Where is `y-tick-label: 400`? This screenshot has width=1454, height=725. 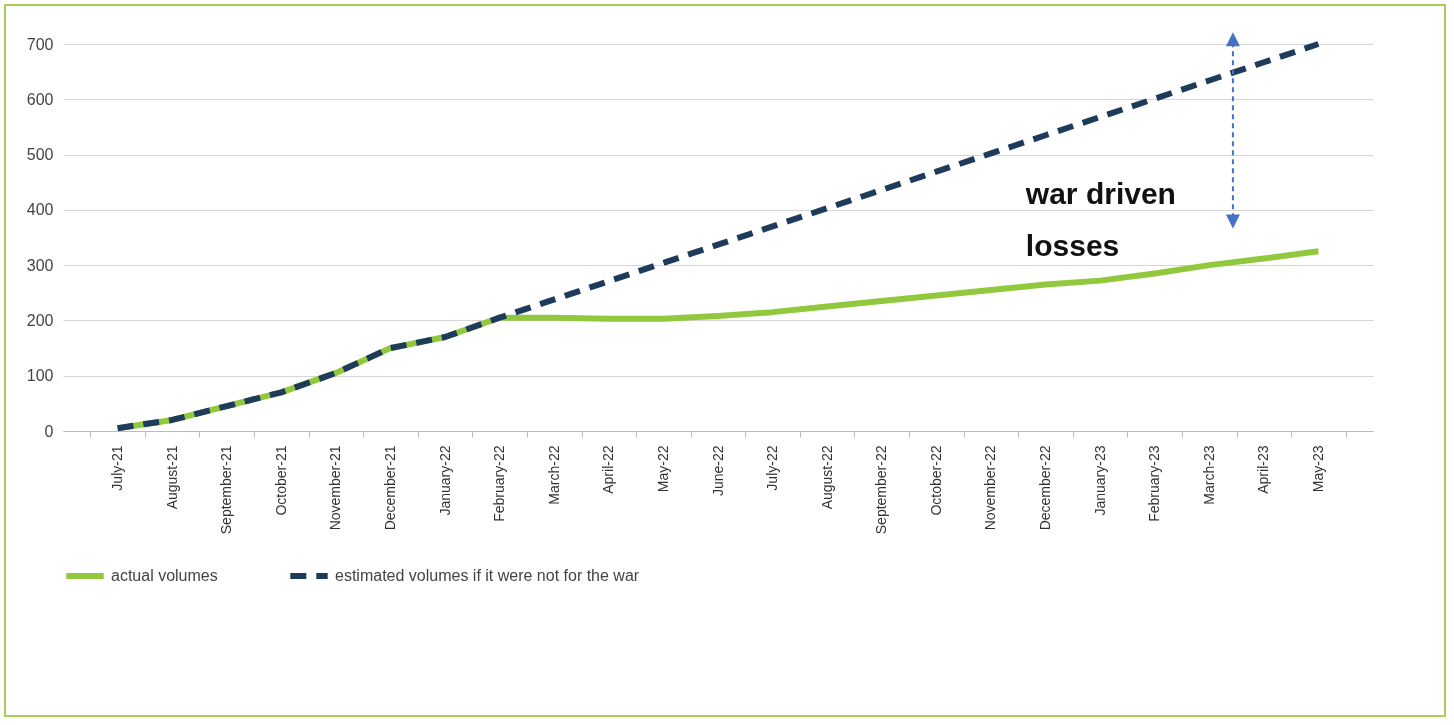 y-tick-label: 400 is located at coordinates (40, 210).